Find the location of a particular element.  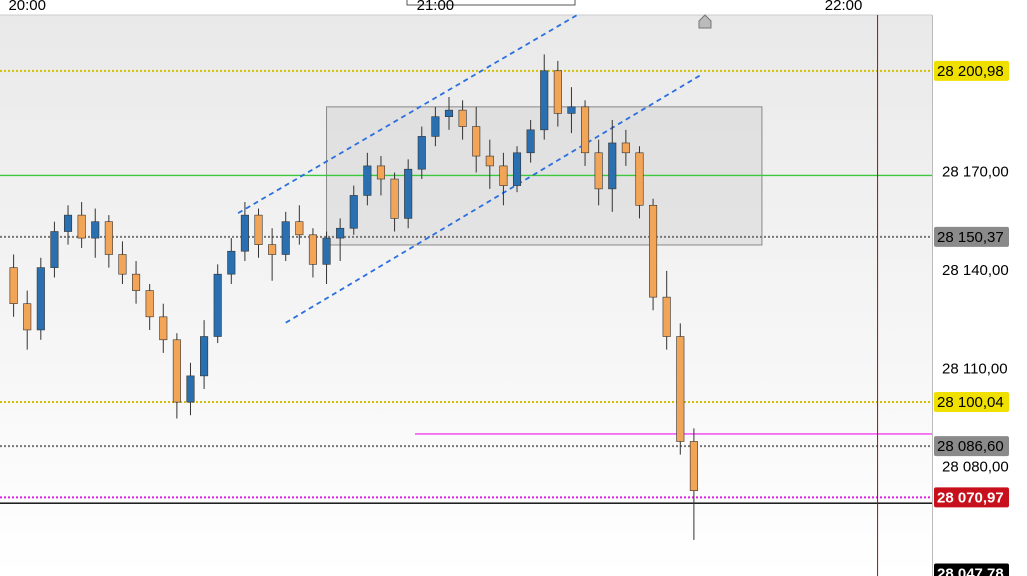

y-tick-label: 28 110,00 is located at coordinates (975, 368).